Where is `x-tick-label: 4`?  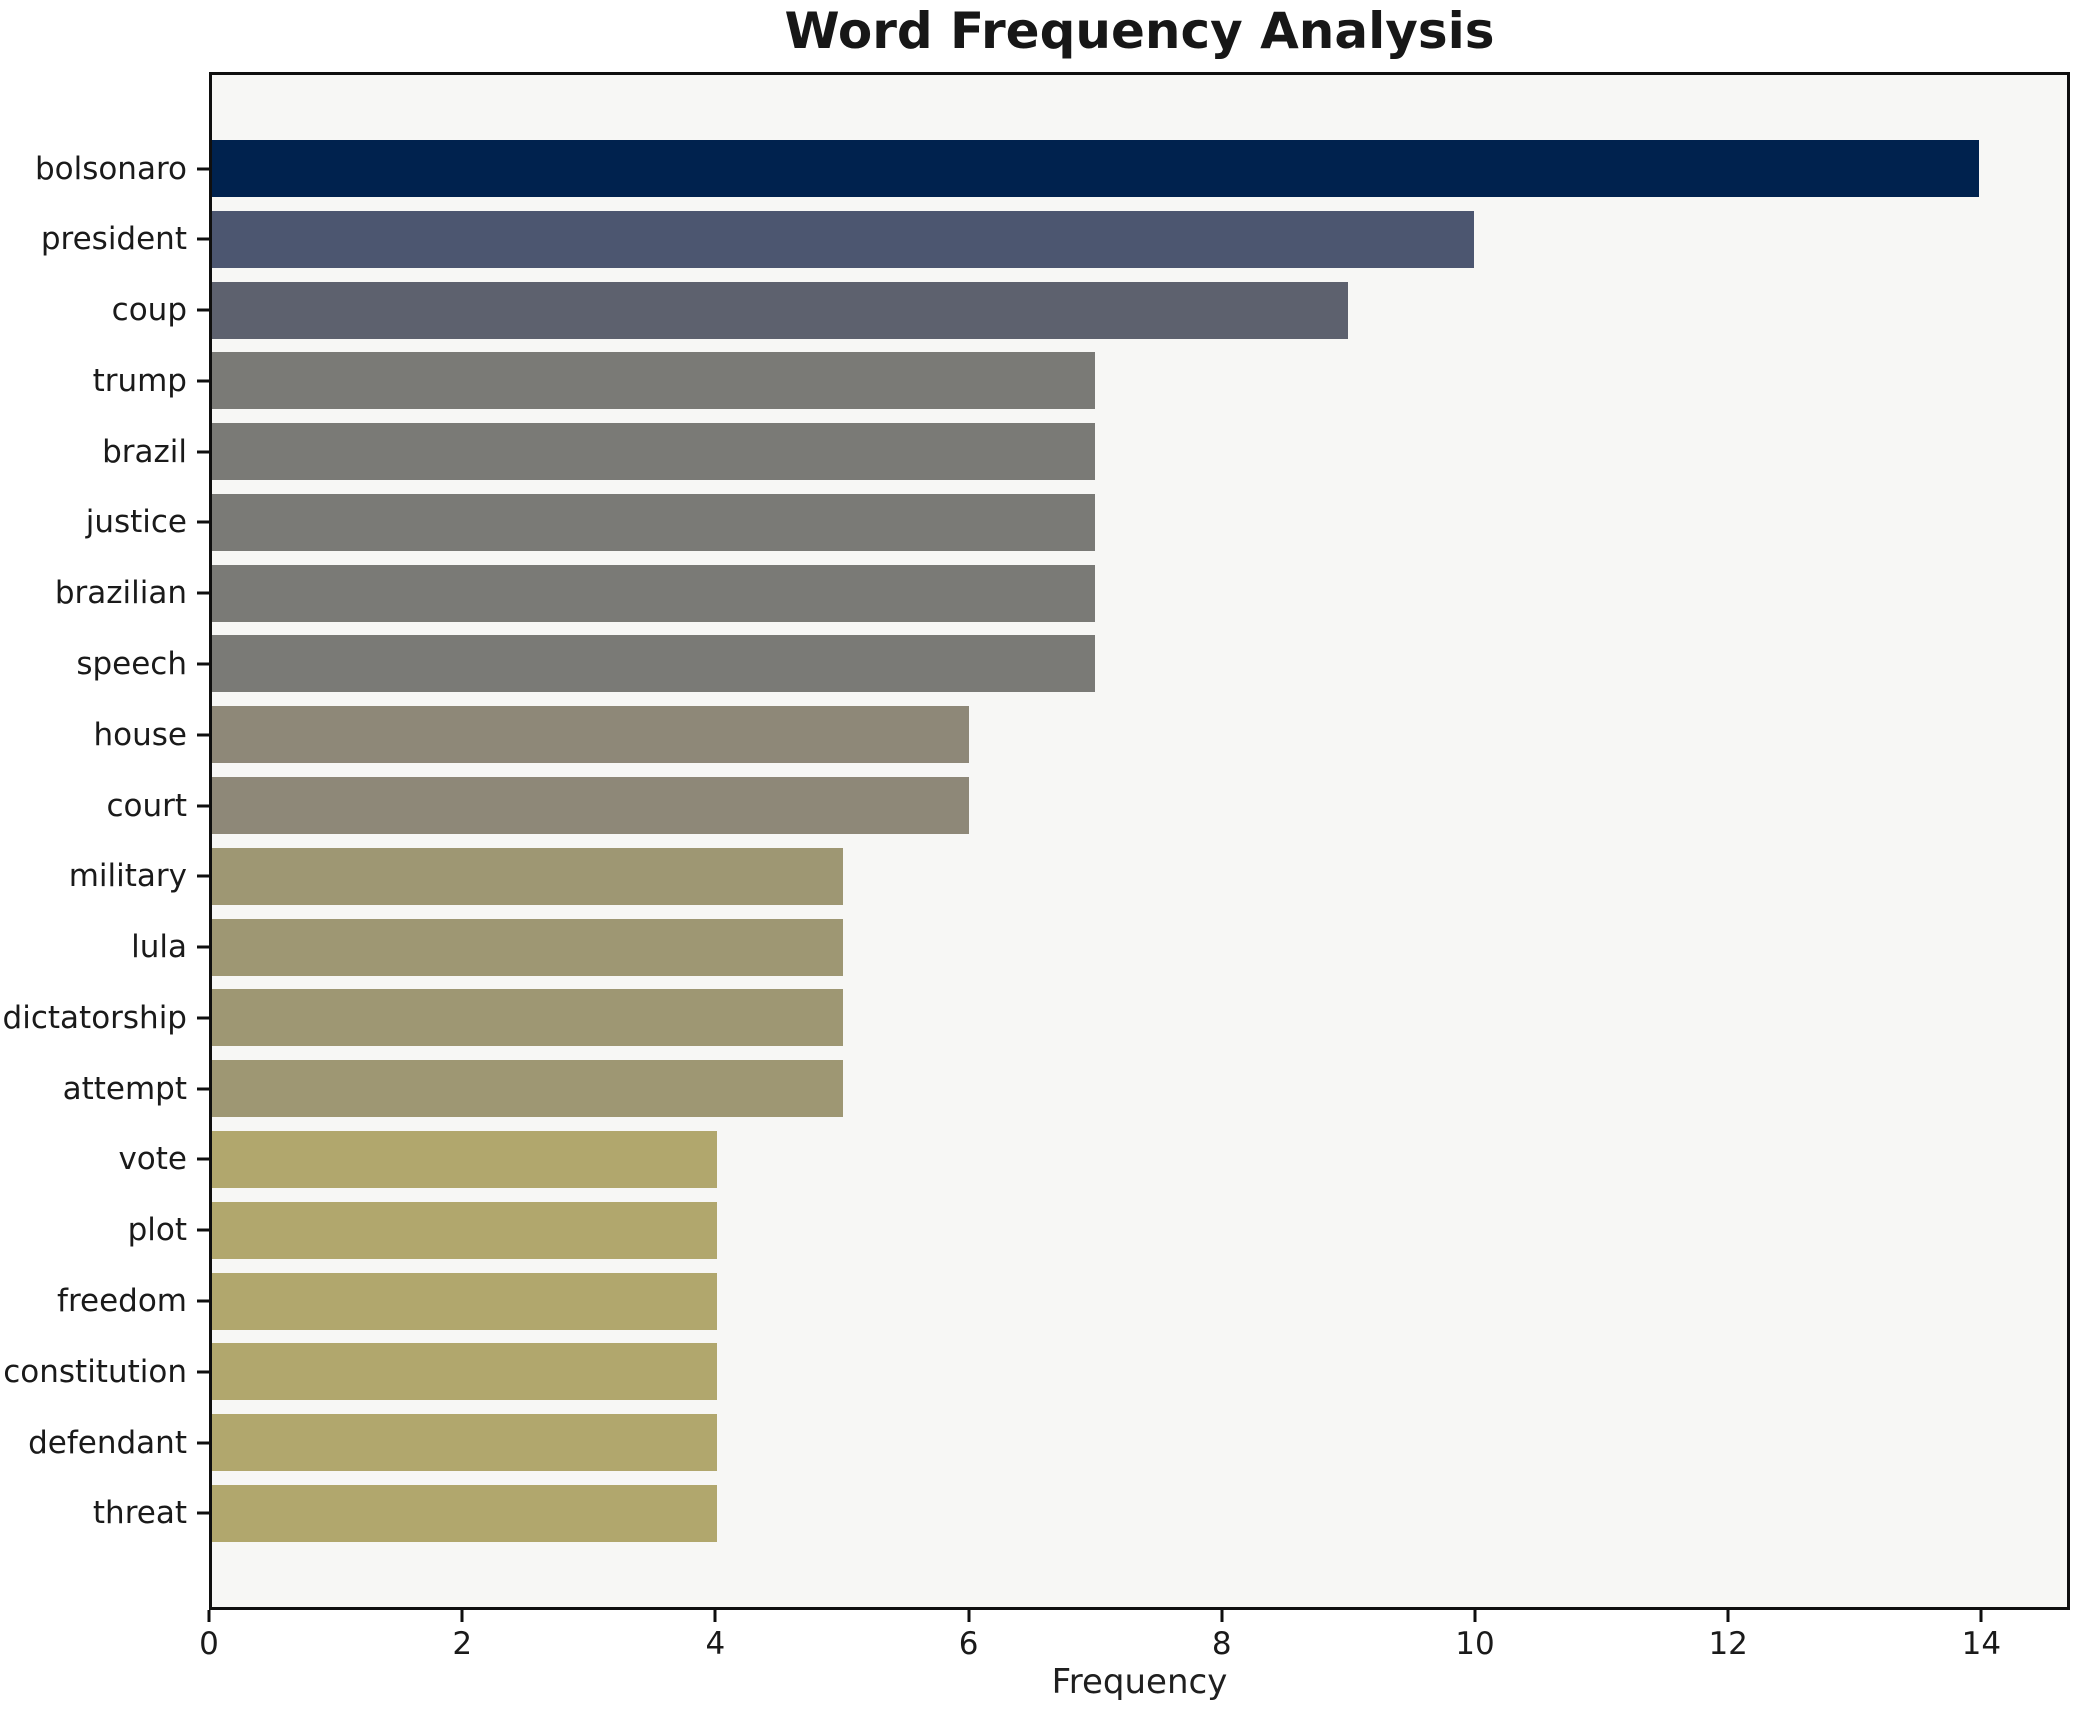 x-tick-label: 4 is located at coordinates (715, 1644).